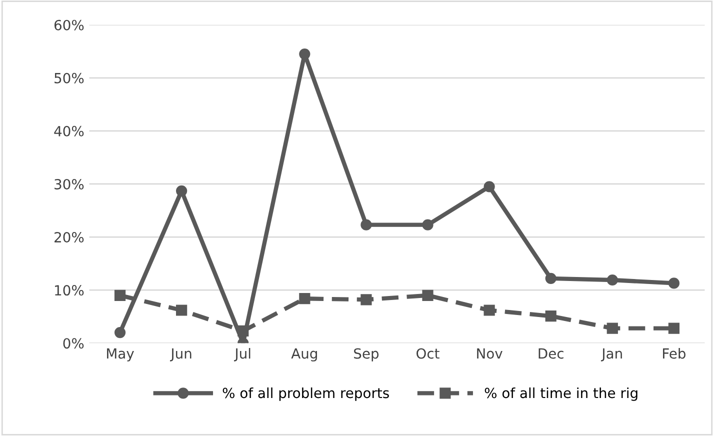  Describe the element at coordinates (611, 355) in the screenshot. I see `x-tick-label: Jan` at that location.